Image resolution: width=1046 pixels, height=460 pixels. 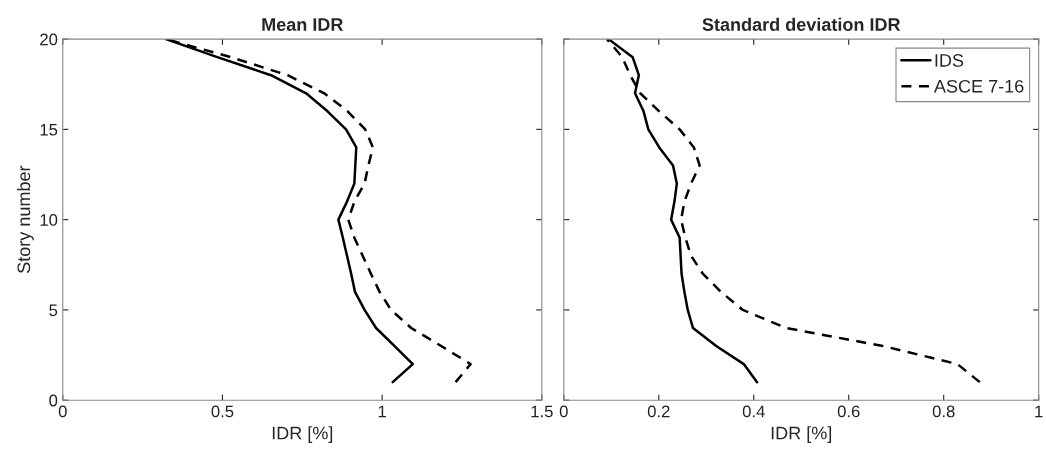 I want to click on chart-title: Standard deviation IDR, so click(x=801, y=24).